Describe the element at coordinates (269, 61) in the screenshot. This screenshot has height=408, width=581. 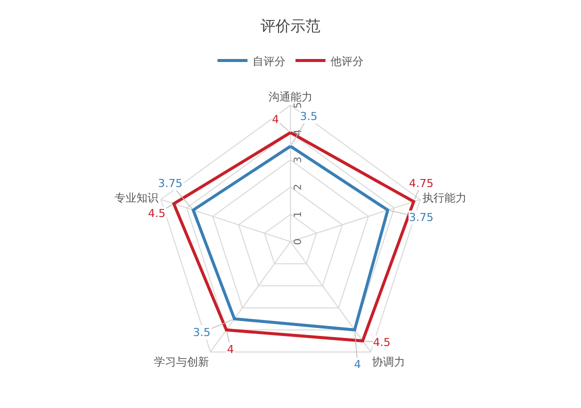
I see `legend-label: 自评分` at that location.